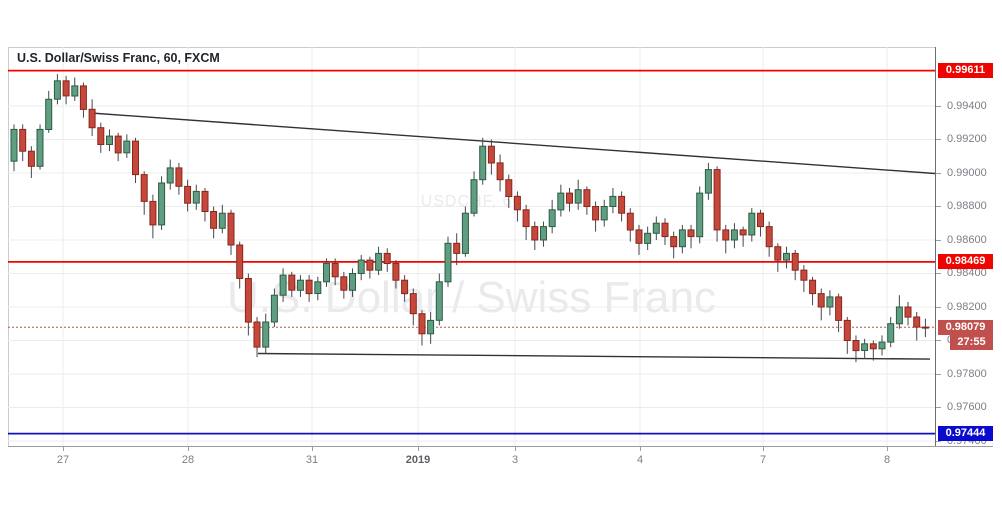  What do you see at coordinates (763, 460) in the screenshot?
I see `time-tick-label: 7` at bounding box center [763, 460].